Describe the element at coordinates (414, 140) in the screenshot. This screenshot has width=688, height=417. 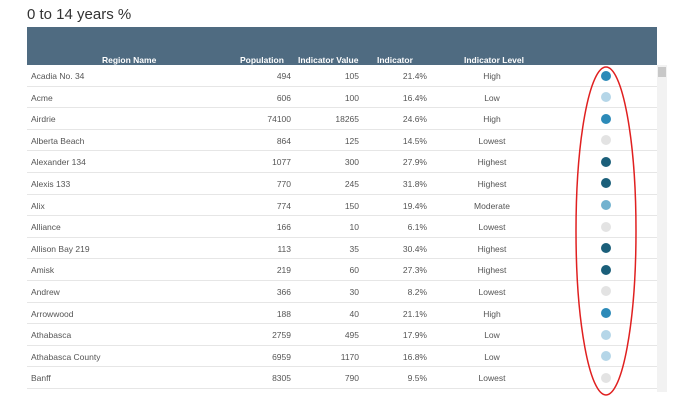
I see `indicator-cell: 14.5%` at that location.